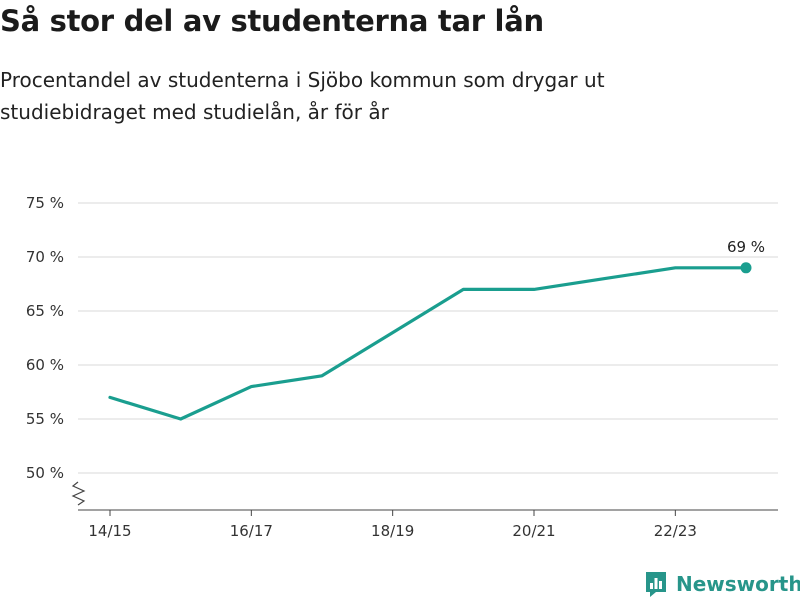 The height and width of the screenshot is (600, 800). What do you see at coordinates (251, 531) in the screenshot?
I see `x-tick-label: 16/17` at bounding box center [251, 531].